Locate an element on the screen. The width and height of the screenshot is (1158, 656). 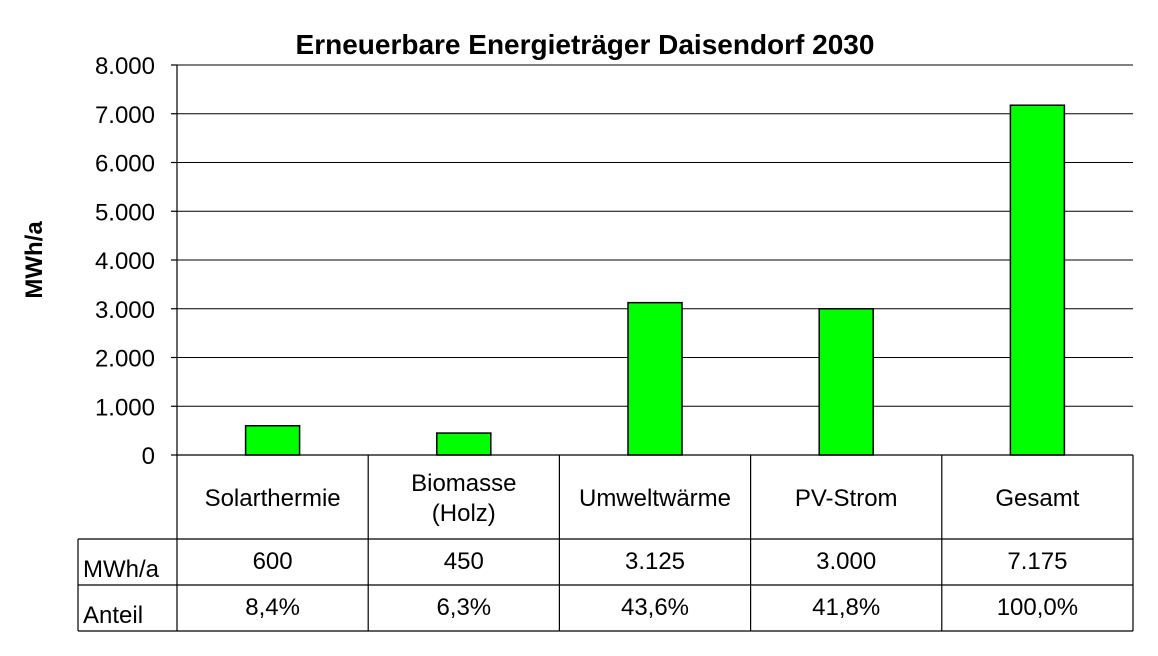
table-cell: 41,8% is located at coordinates (846, 607).